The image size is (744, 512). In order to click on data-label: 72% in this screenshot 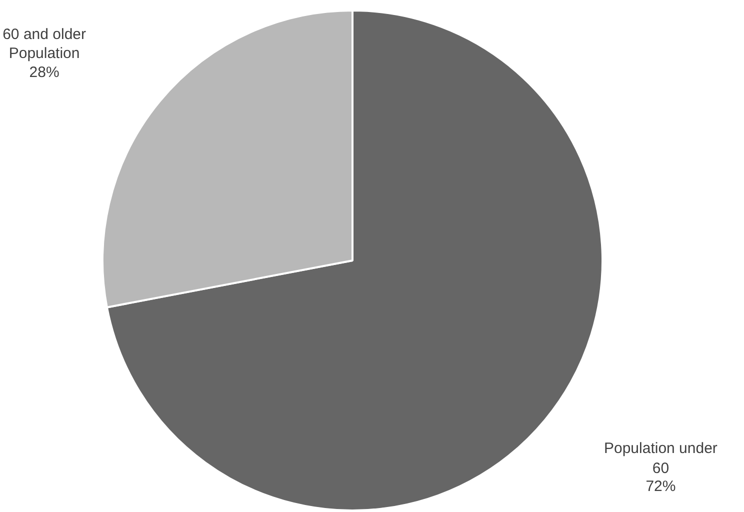, I will do `click(661, 487)`.